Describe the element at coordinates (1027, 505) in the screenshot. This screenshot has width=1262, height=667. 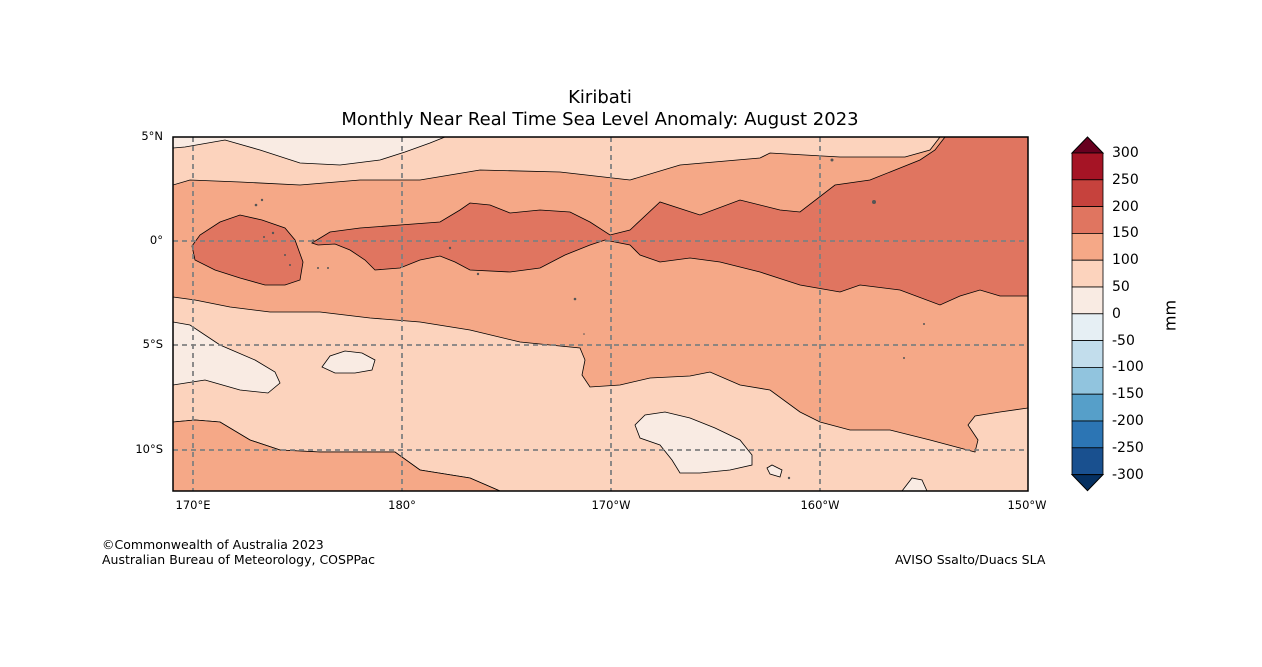
I see `lon-label-150w: 150°W` at that location.